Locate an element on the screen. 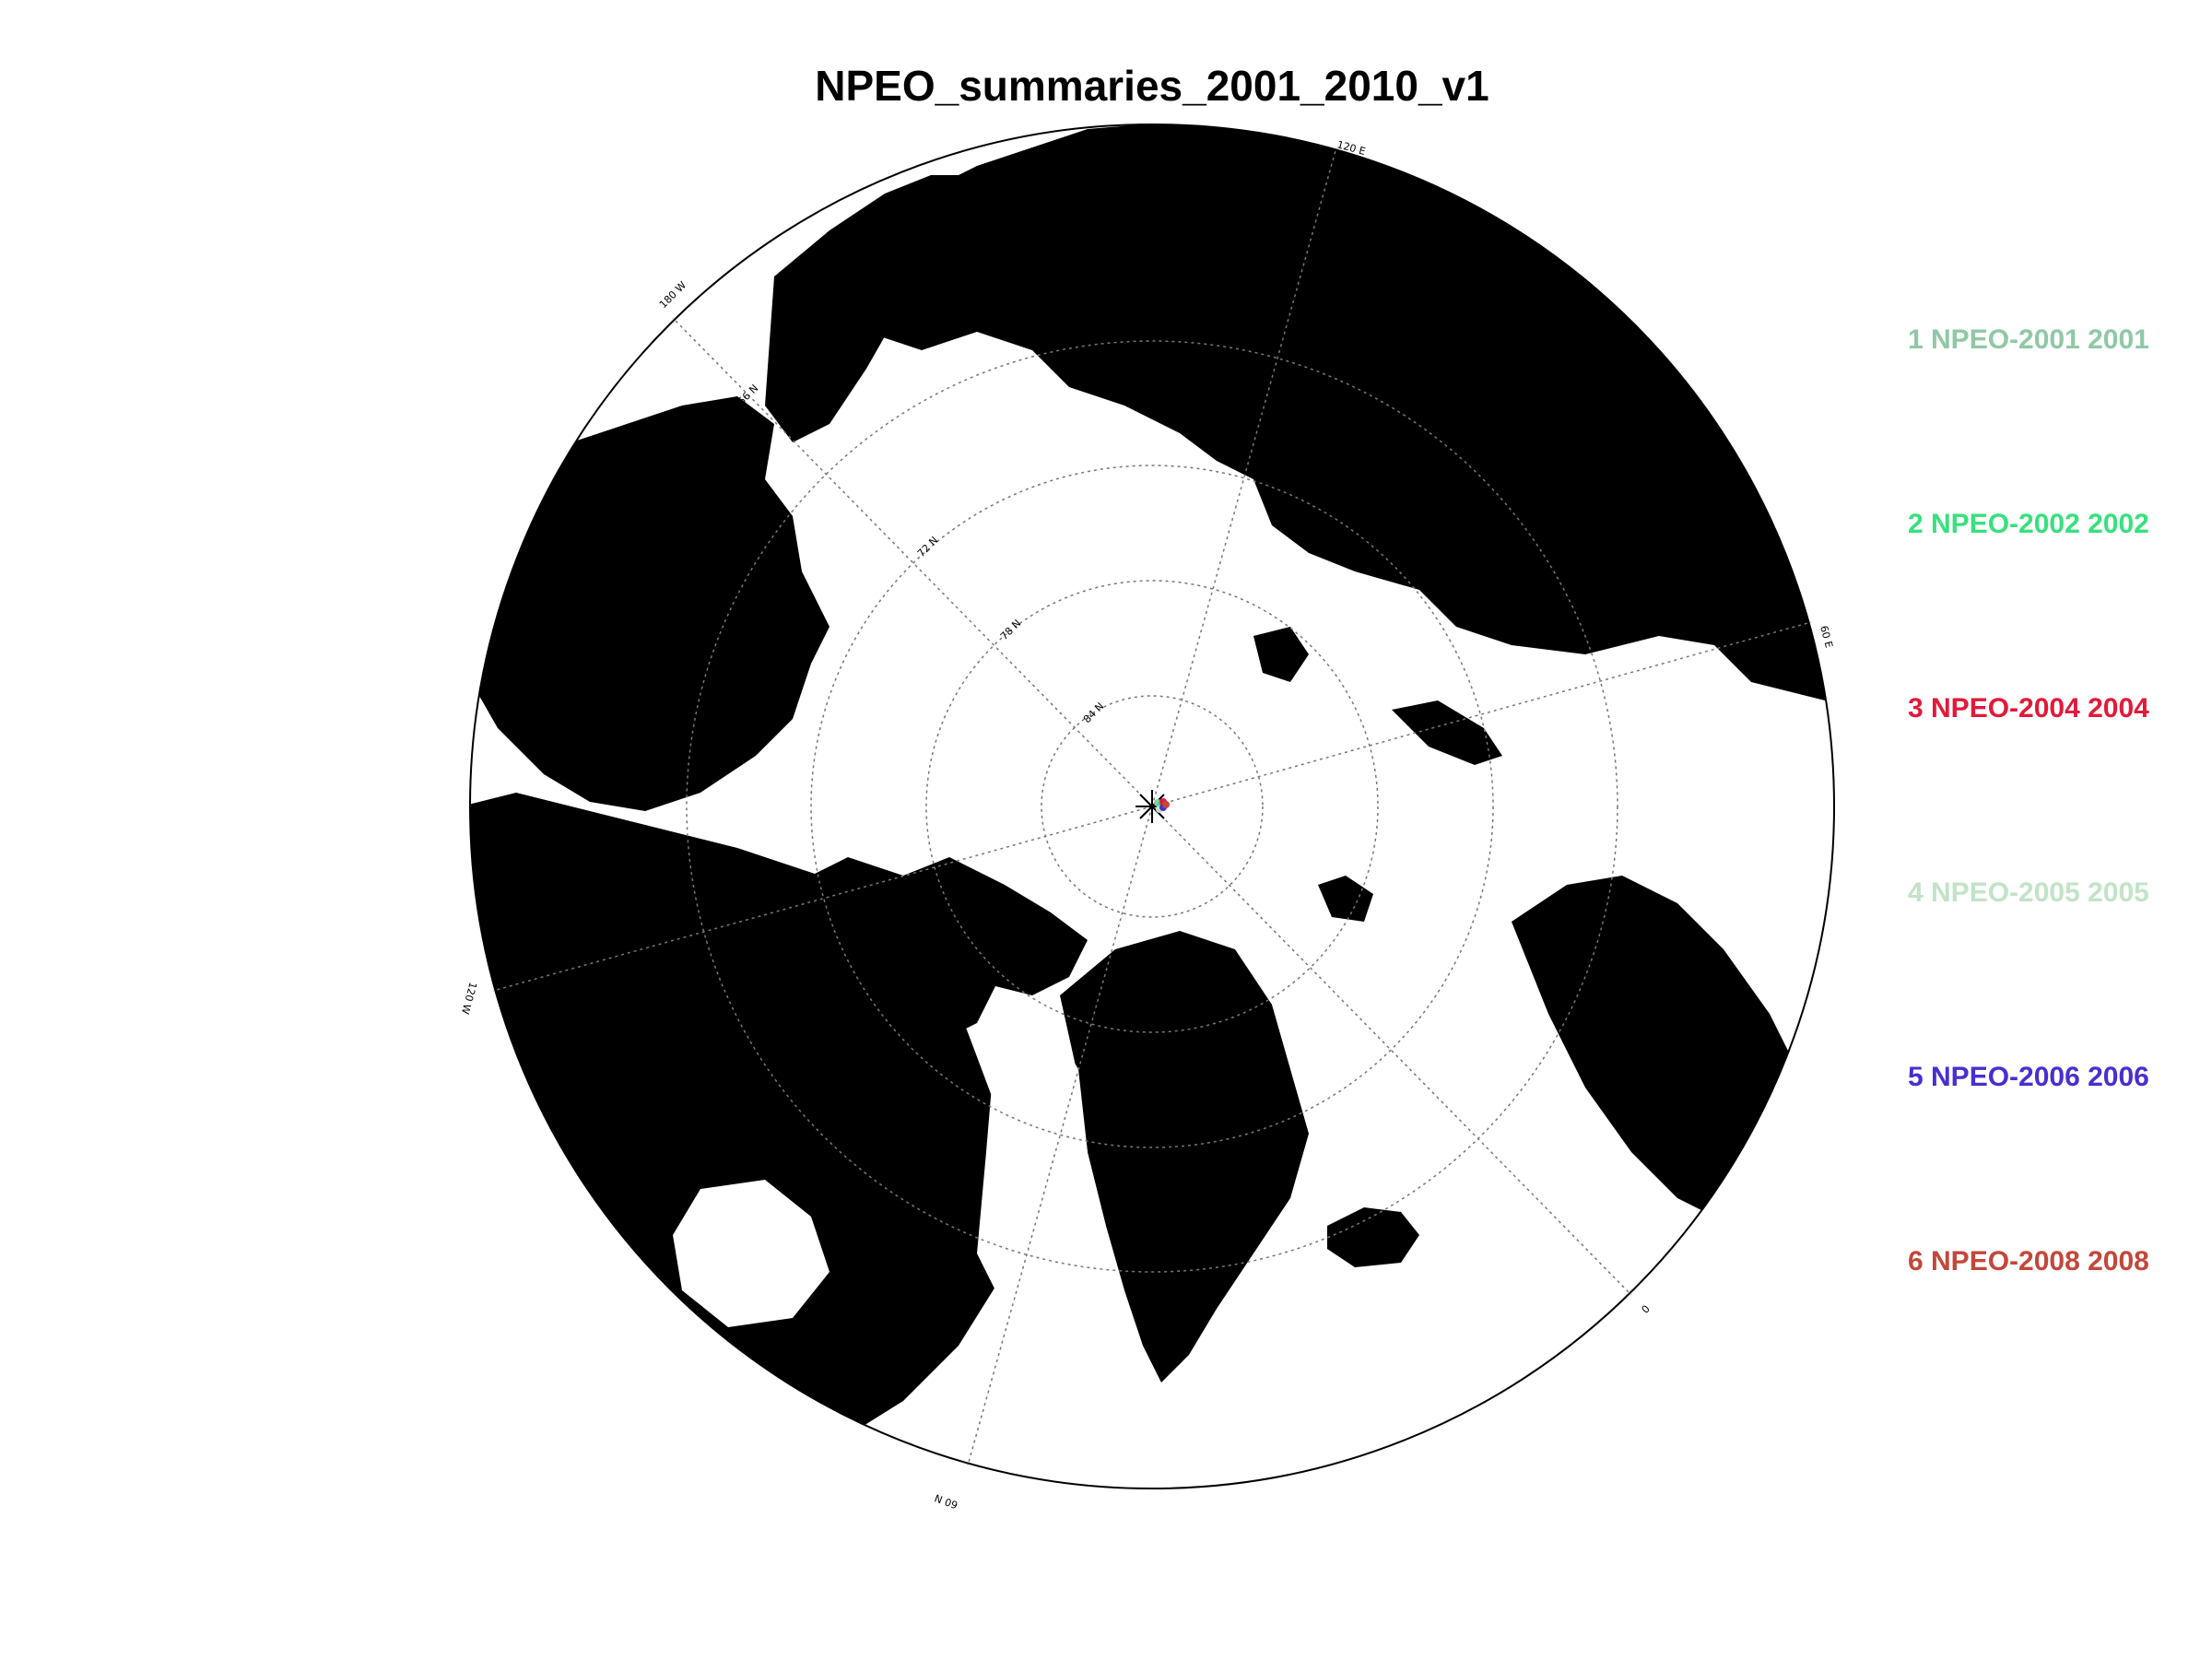 The image size is (2212, 1659). legend-item-2005: 4 NPEO-2005 2005 is located at coordinates (2028, 892).